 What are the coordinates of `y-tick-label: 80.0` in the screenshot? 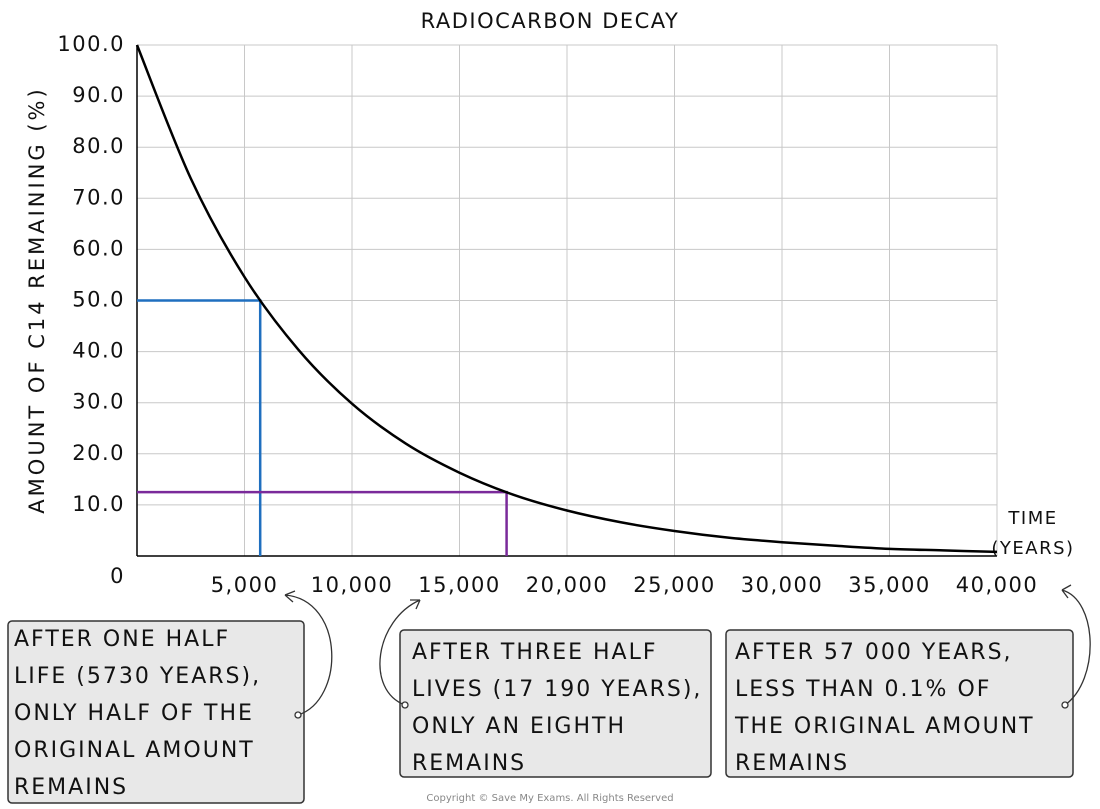 It's located at (98, 146).